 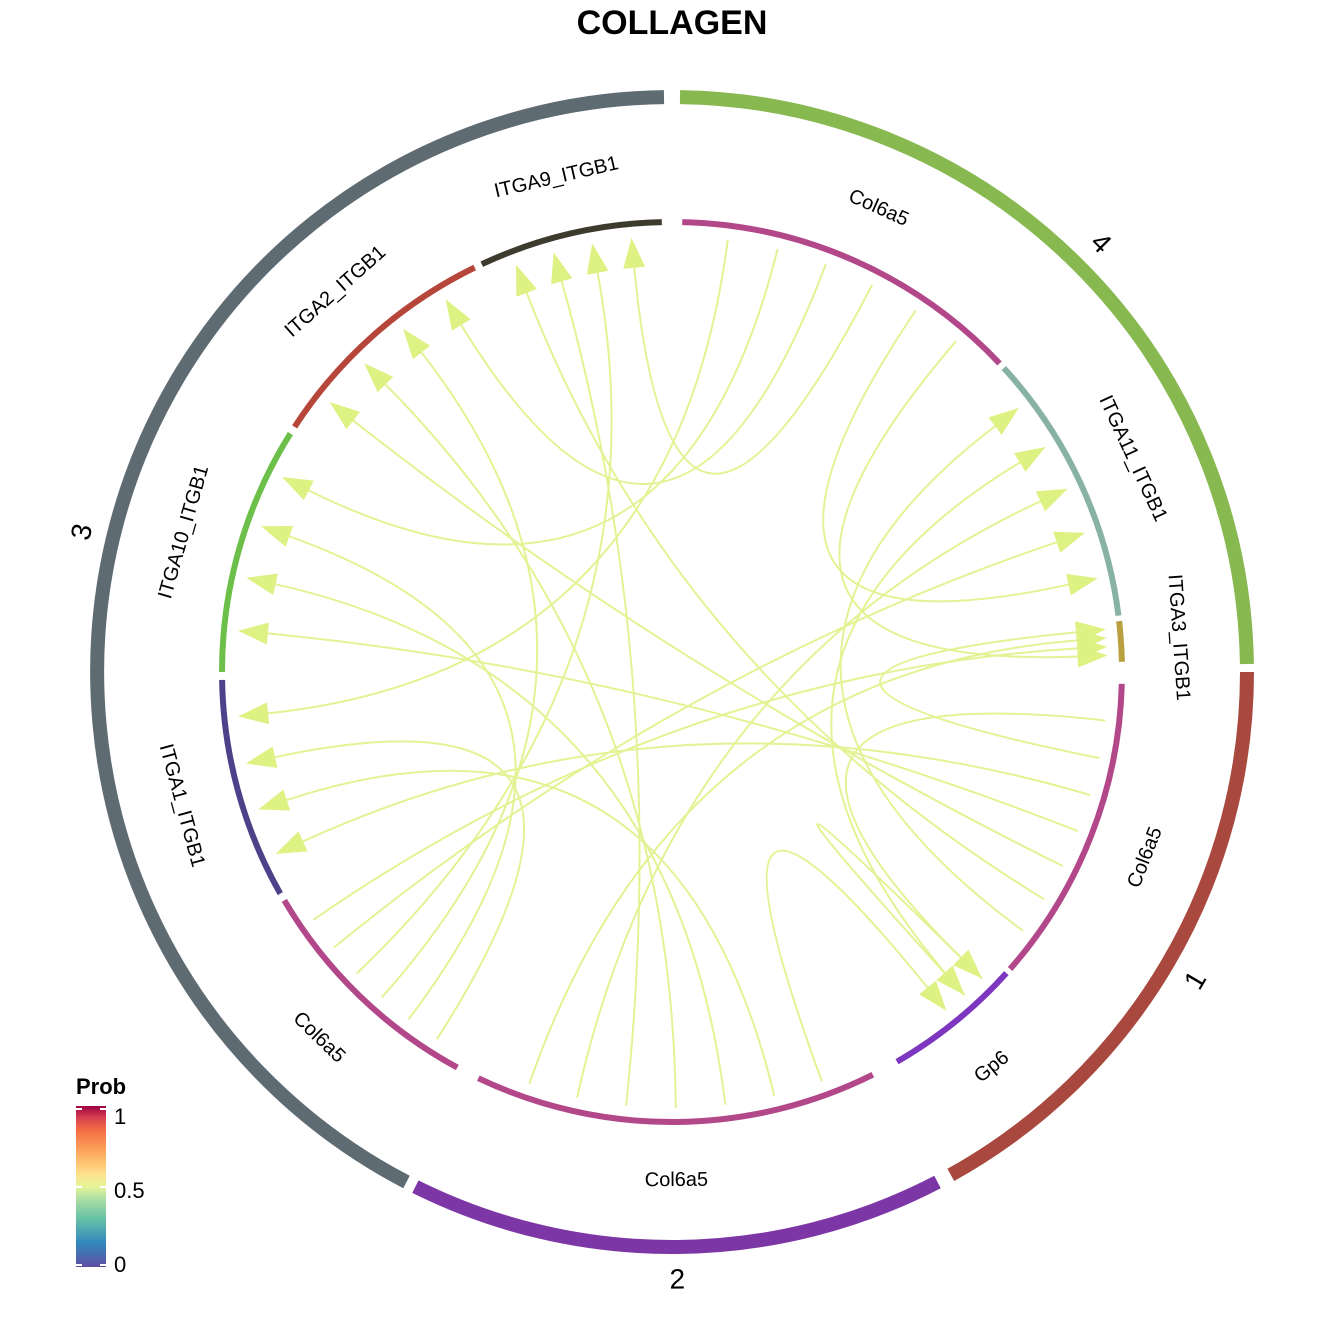 What do you see at coordinates (251, 787) in the screenshot?
I see `sector-arc-s3_itga1` at bounding box center [251, 787].